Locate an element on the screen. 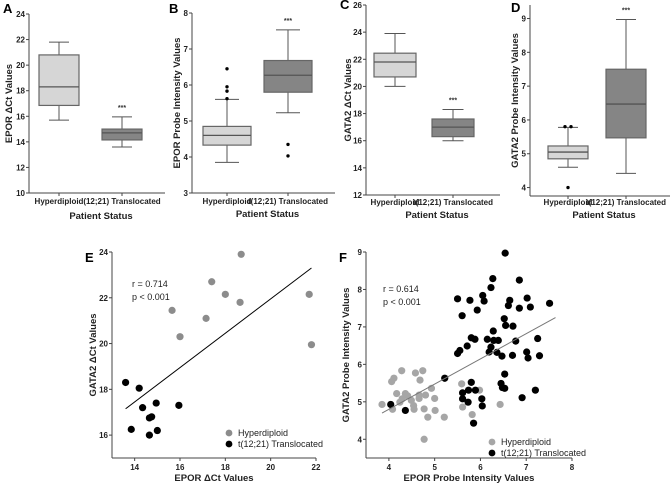 This screenshot has width=670, height=487. y-tick-label: 3 is located at coordinates (186, 193).